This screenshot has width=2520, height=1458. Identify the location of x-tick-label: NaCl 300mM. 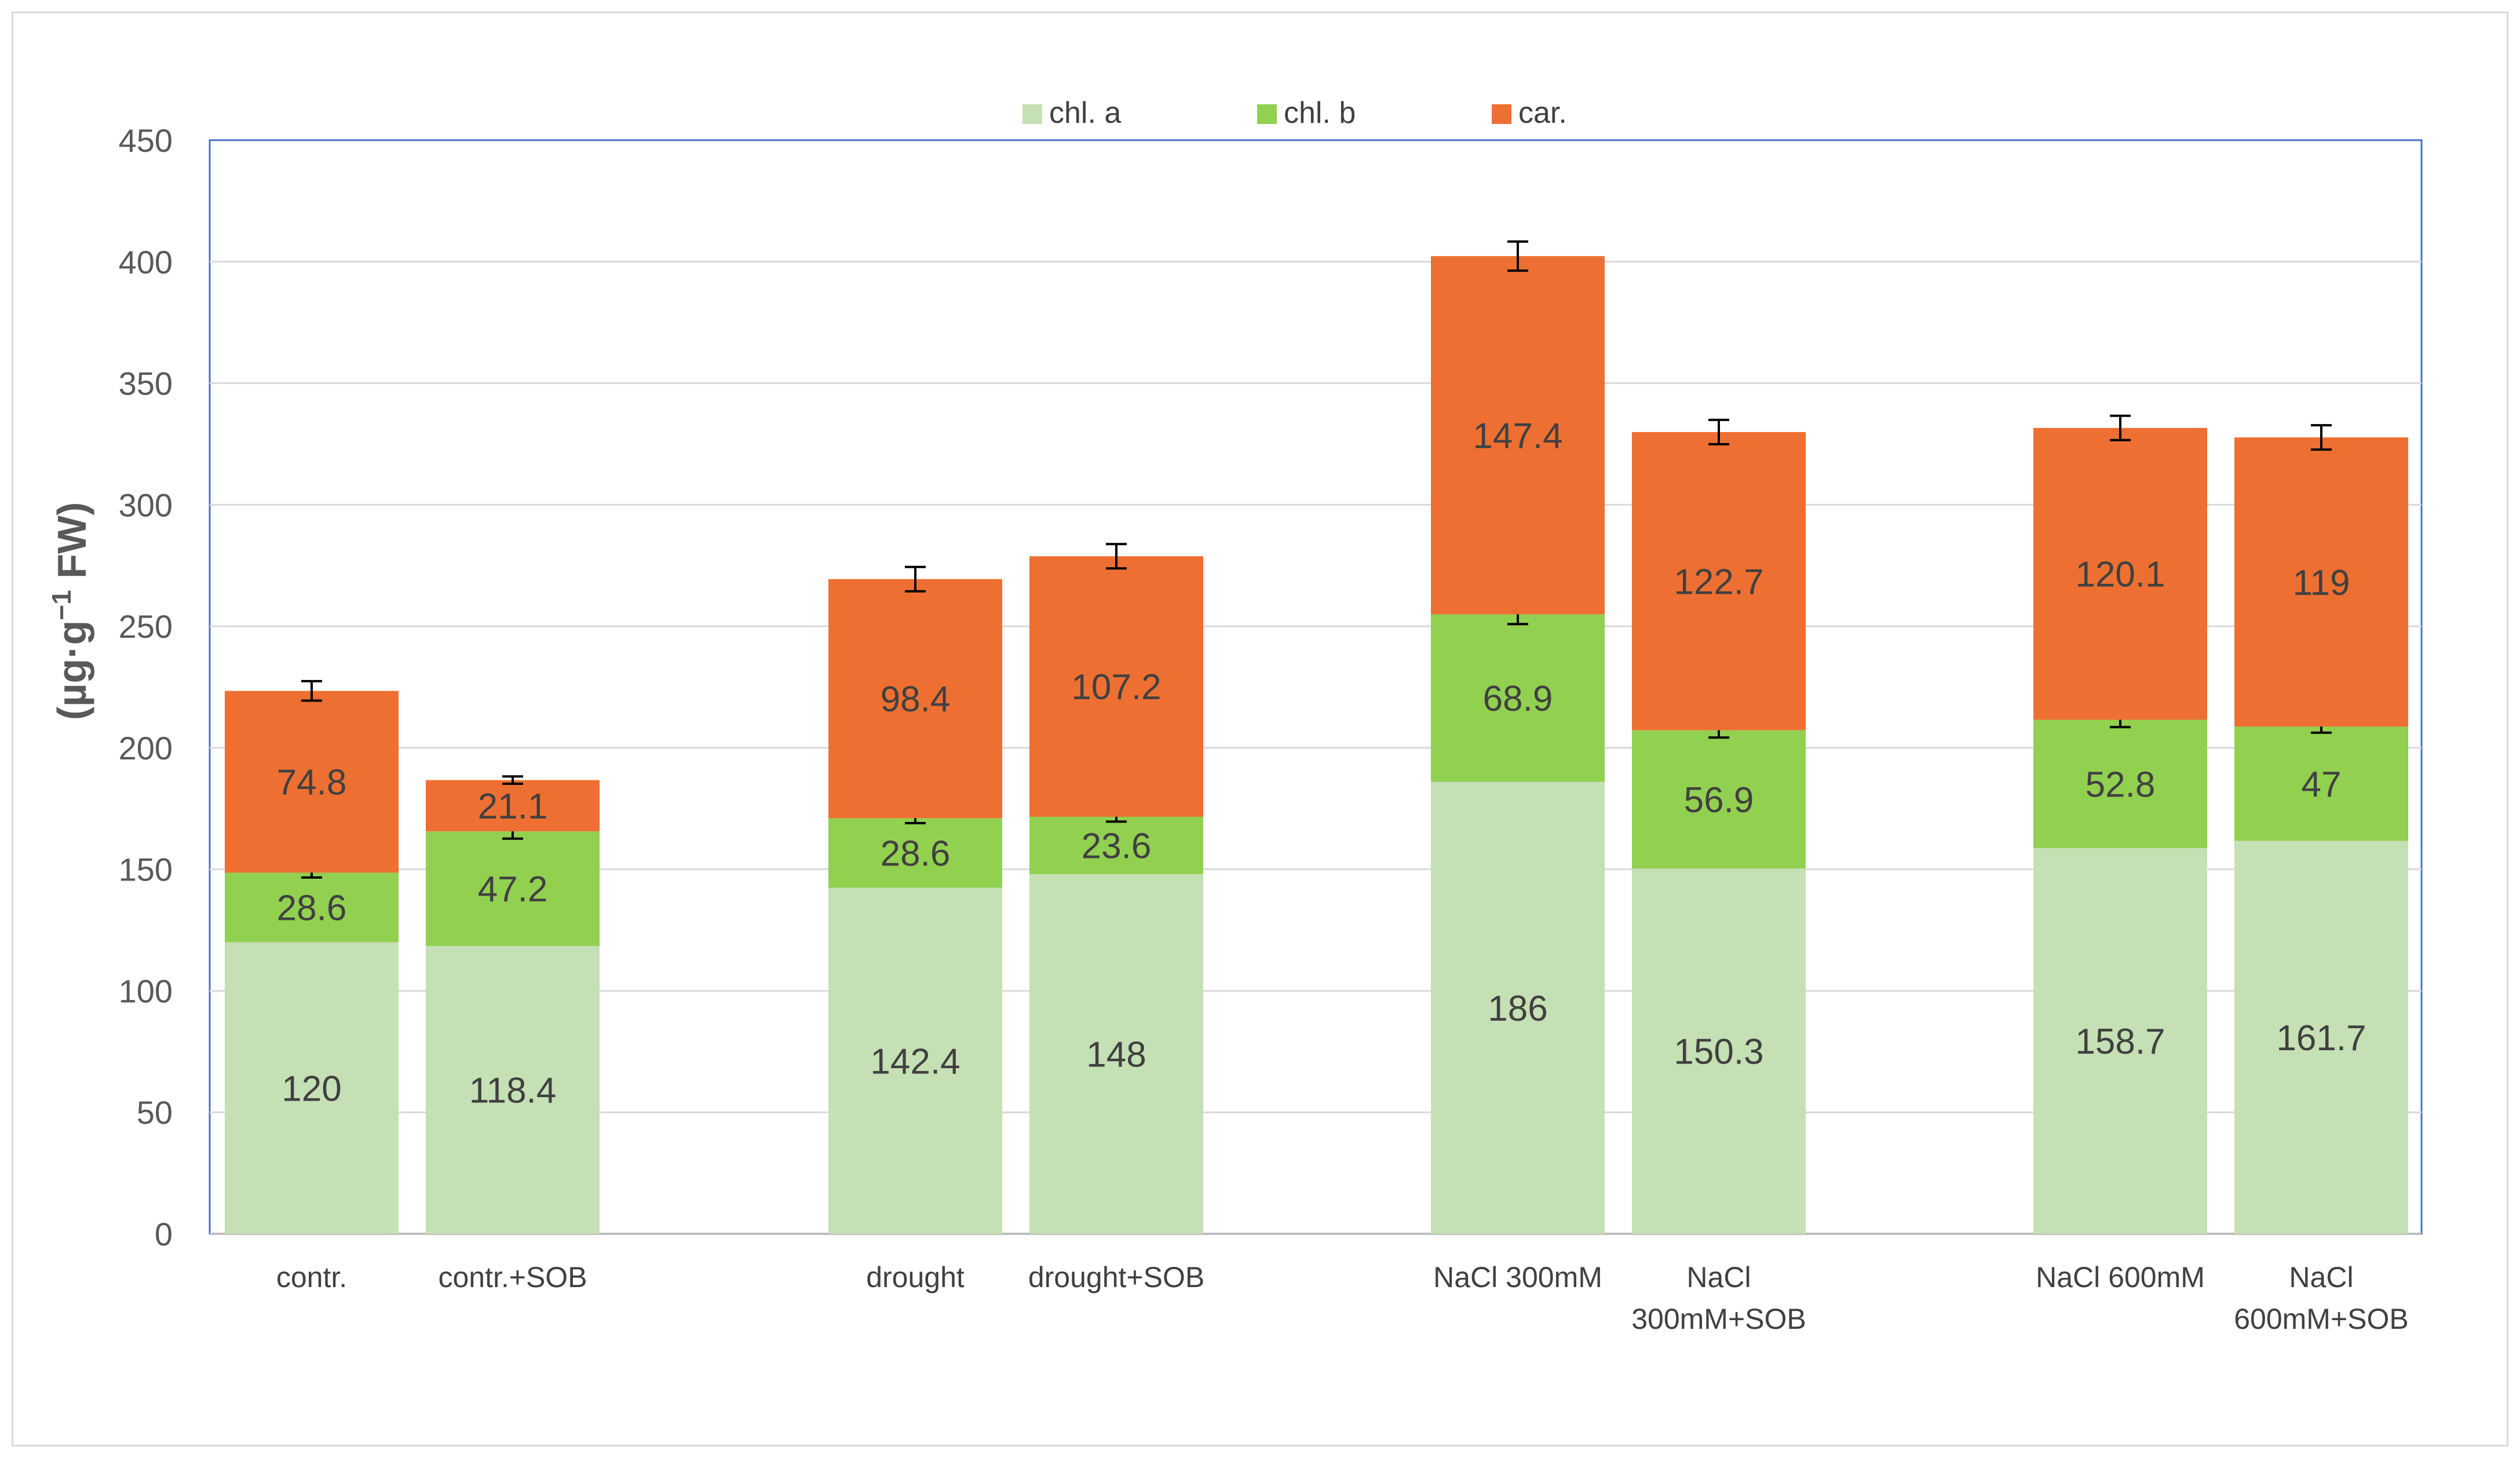
(1518, 1277).